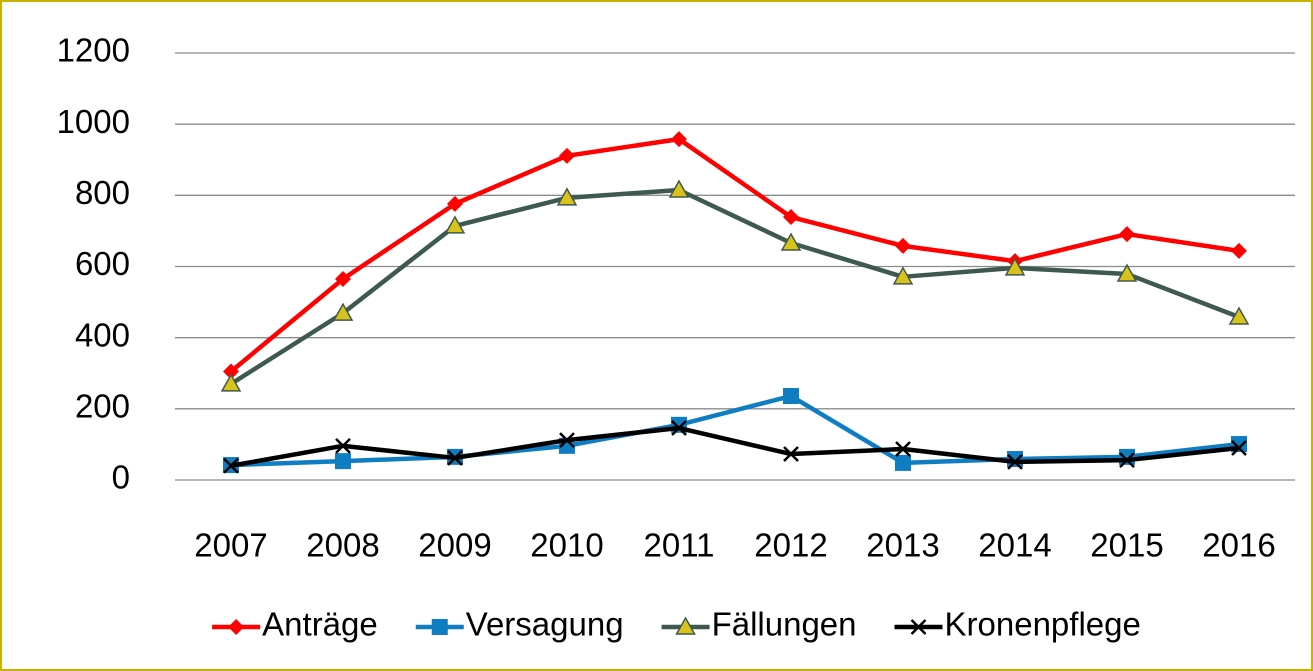 Image resolution: width=1313 pixels, height=671 pixels. What do you see at coordinates (102, 334) in the screenshot?
I see `y-tick-label: 400` at bounding box center [102, 334].